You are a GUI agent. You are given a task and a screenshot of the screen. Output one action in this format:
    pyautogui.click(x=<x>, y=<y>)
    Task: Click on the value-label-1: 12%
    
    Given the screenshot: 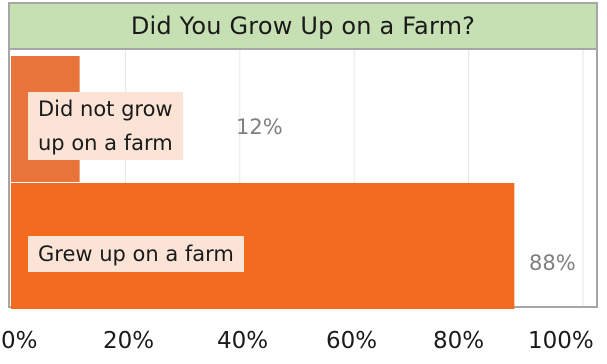 What is the action you would take?
    pyautogui.click(x=259, y=127)
    